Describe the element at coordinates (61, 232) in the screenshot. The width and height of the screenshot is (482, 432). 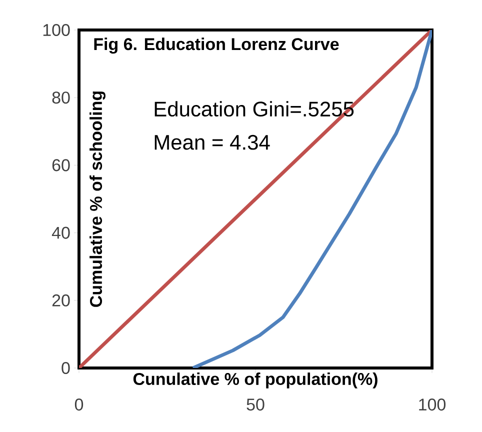
I see `y-tick-label: 40` at that location.